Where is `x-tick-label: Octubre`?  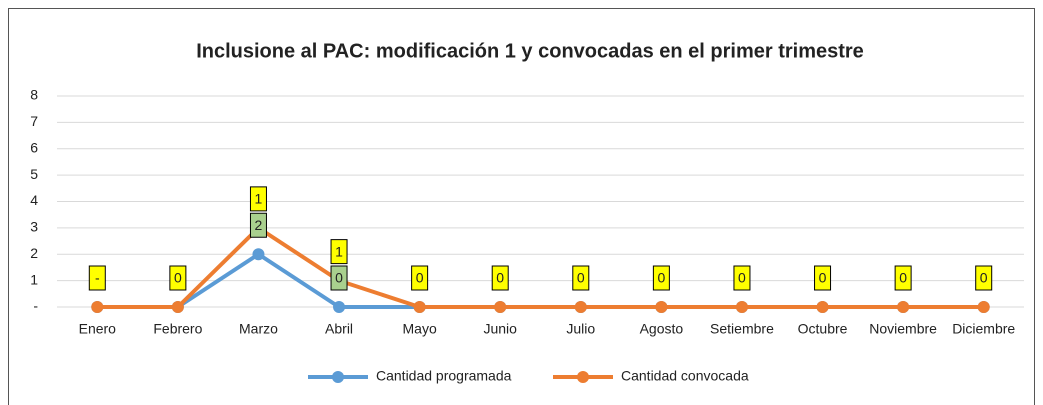
x-tick-label: Octubre is located at coordinates (823, 329).